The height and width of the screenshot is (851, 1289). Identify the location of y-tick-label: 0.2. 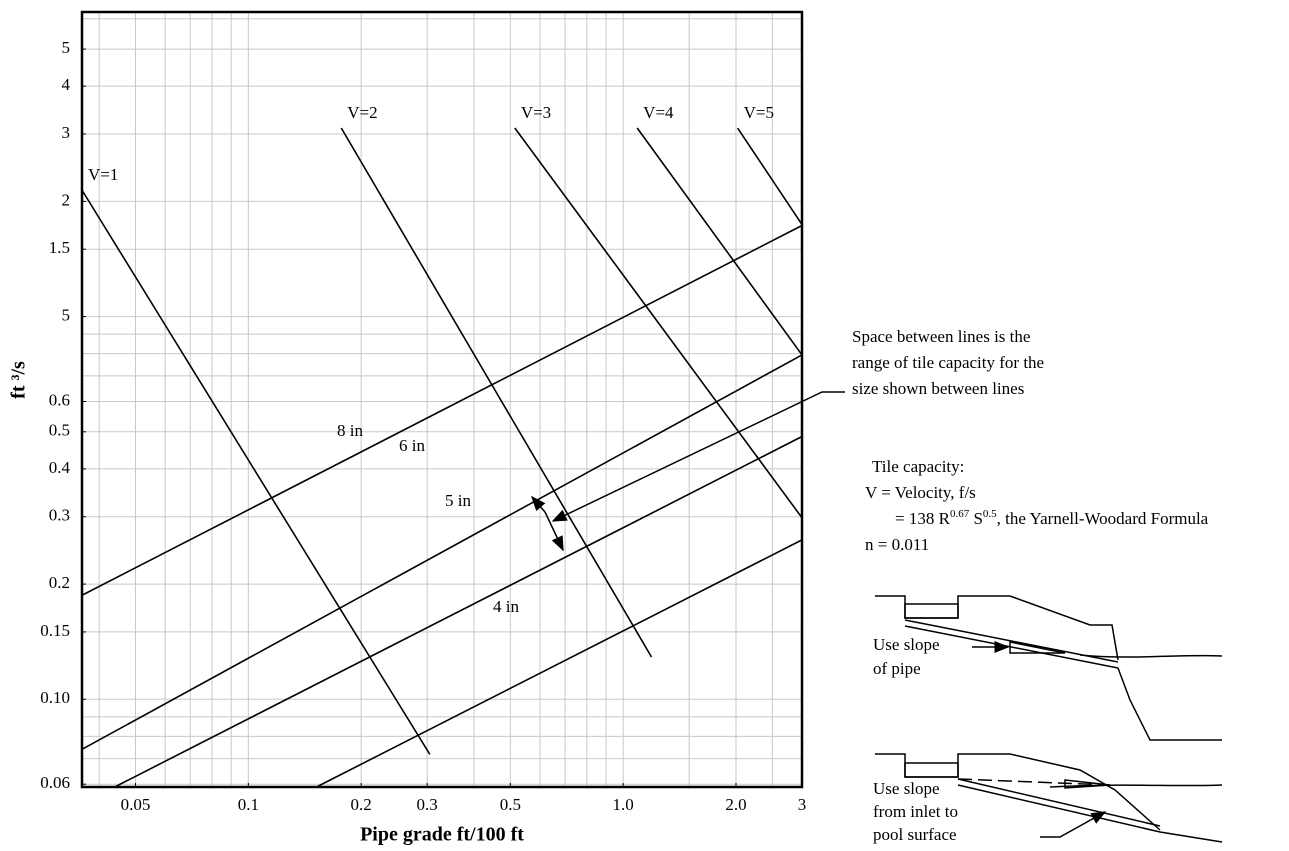
(59, 582).